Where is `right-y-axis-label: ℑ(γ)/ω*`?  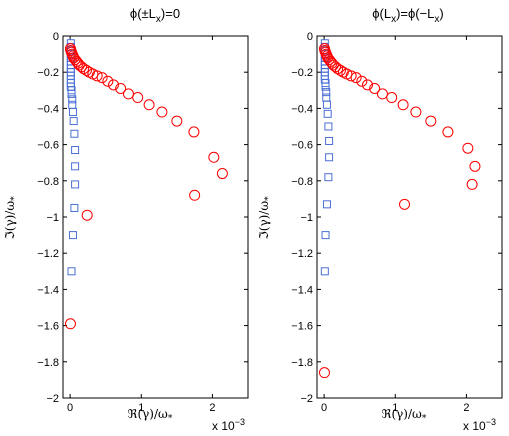
right-y-axis-label: ℑ(γ)/ω* is located at coordinates (265, 218).